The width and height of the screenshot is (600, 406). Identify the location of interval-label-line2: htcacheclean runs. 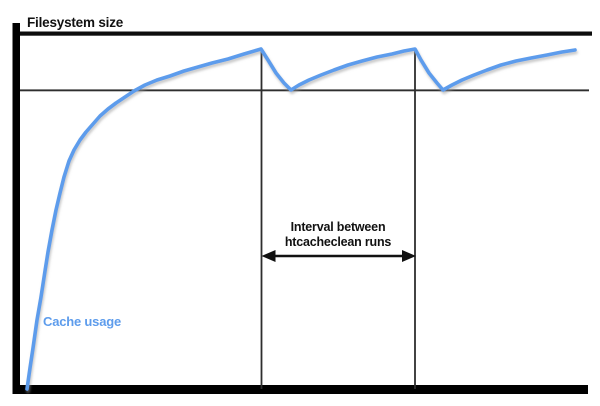
(338, 242).